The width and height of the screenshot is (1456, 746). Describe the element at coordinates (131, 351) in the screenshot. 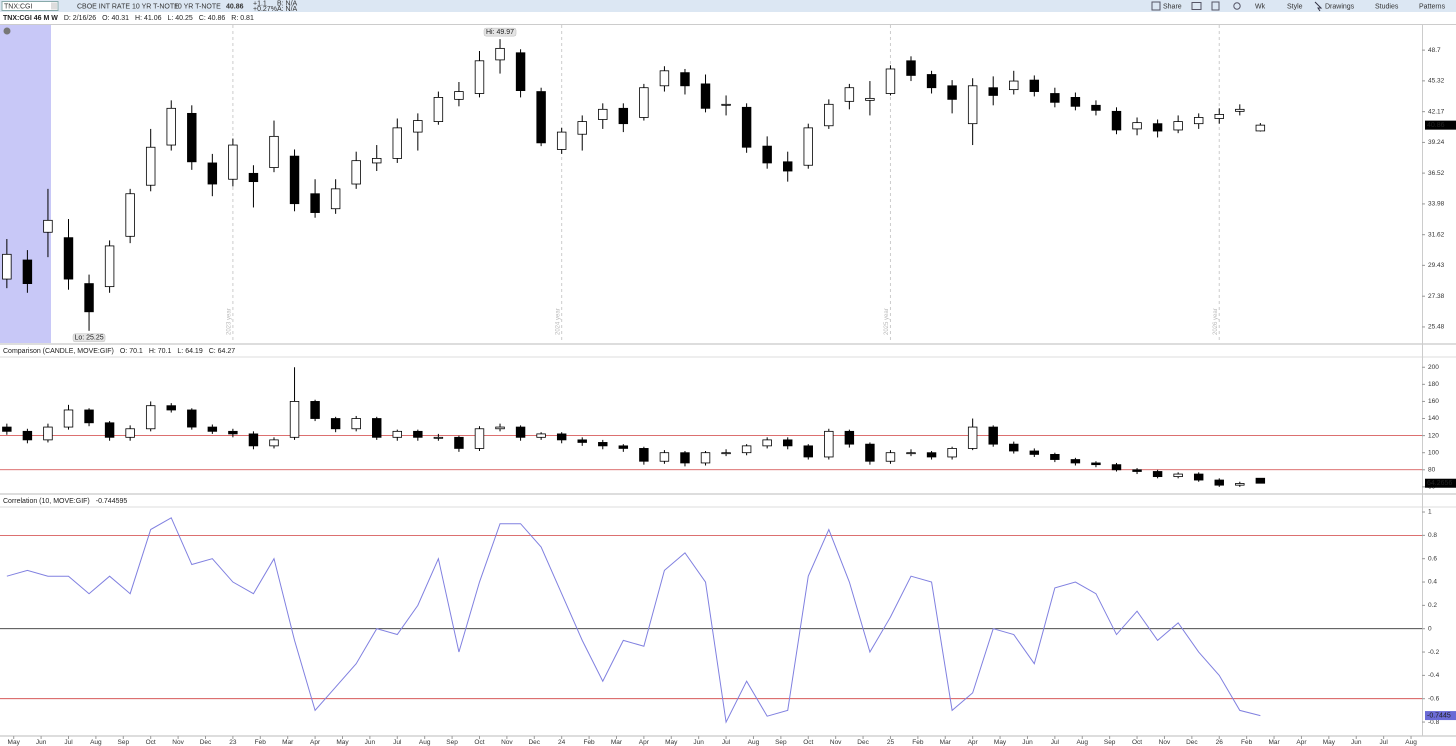

I see `pane-legend-item: O: 70.1` at that location.